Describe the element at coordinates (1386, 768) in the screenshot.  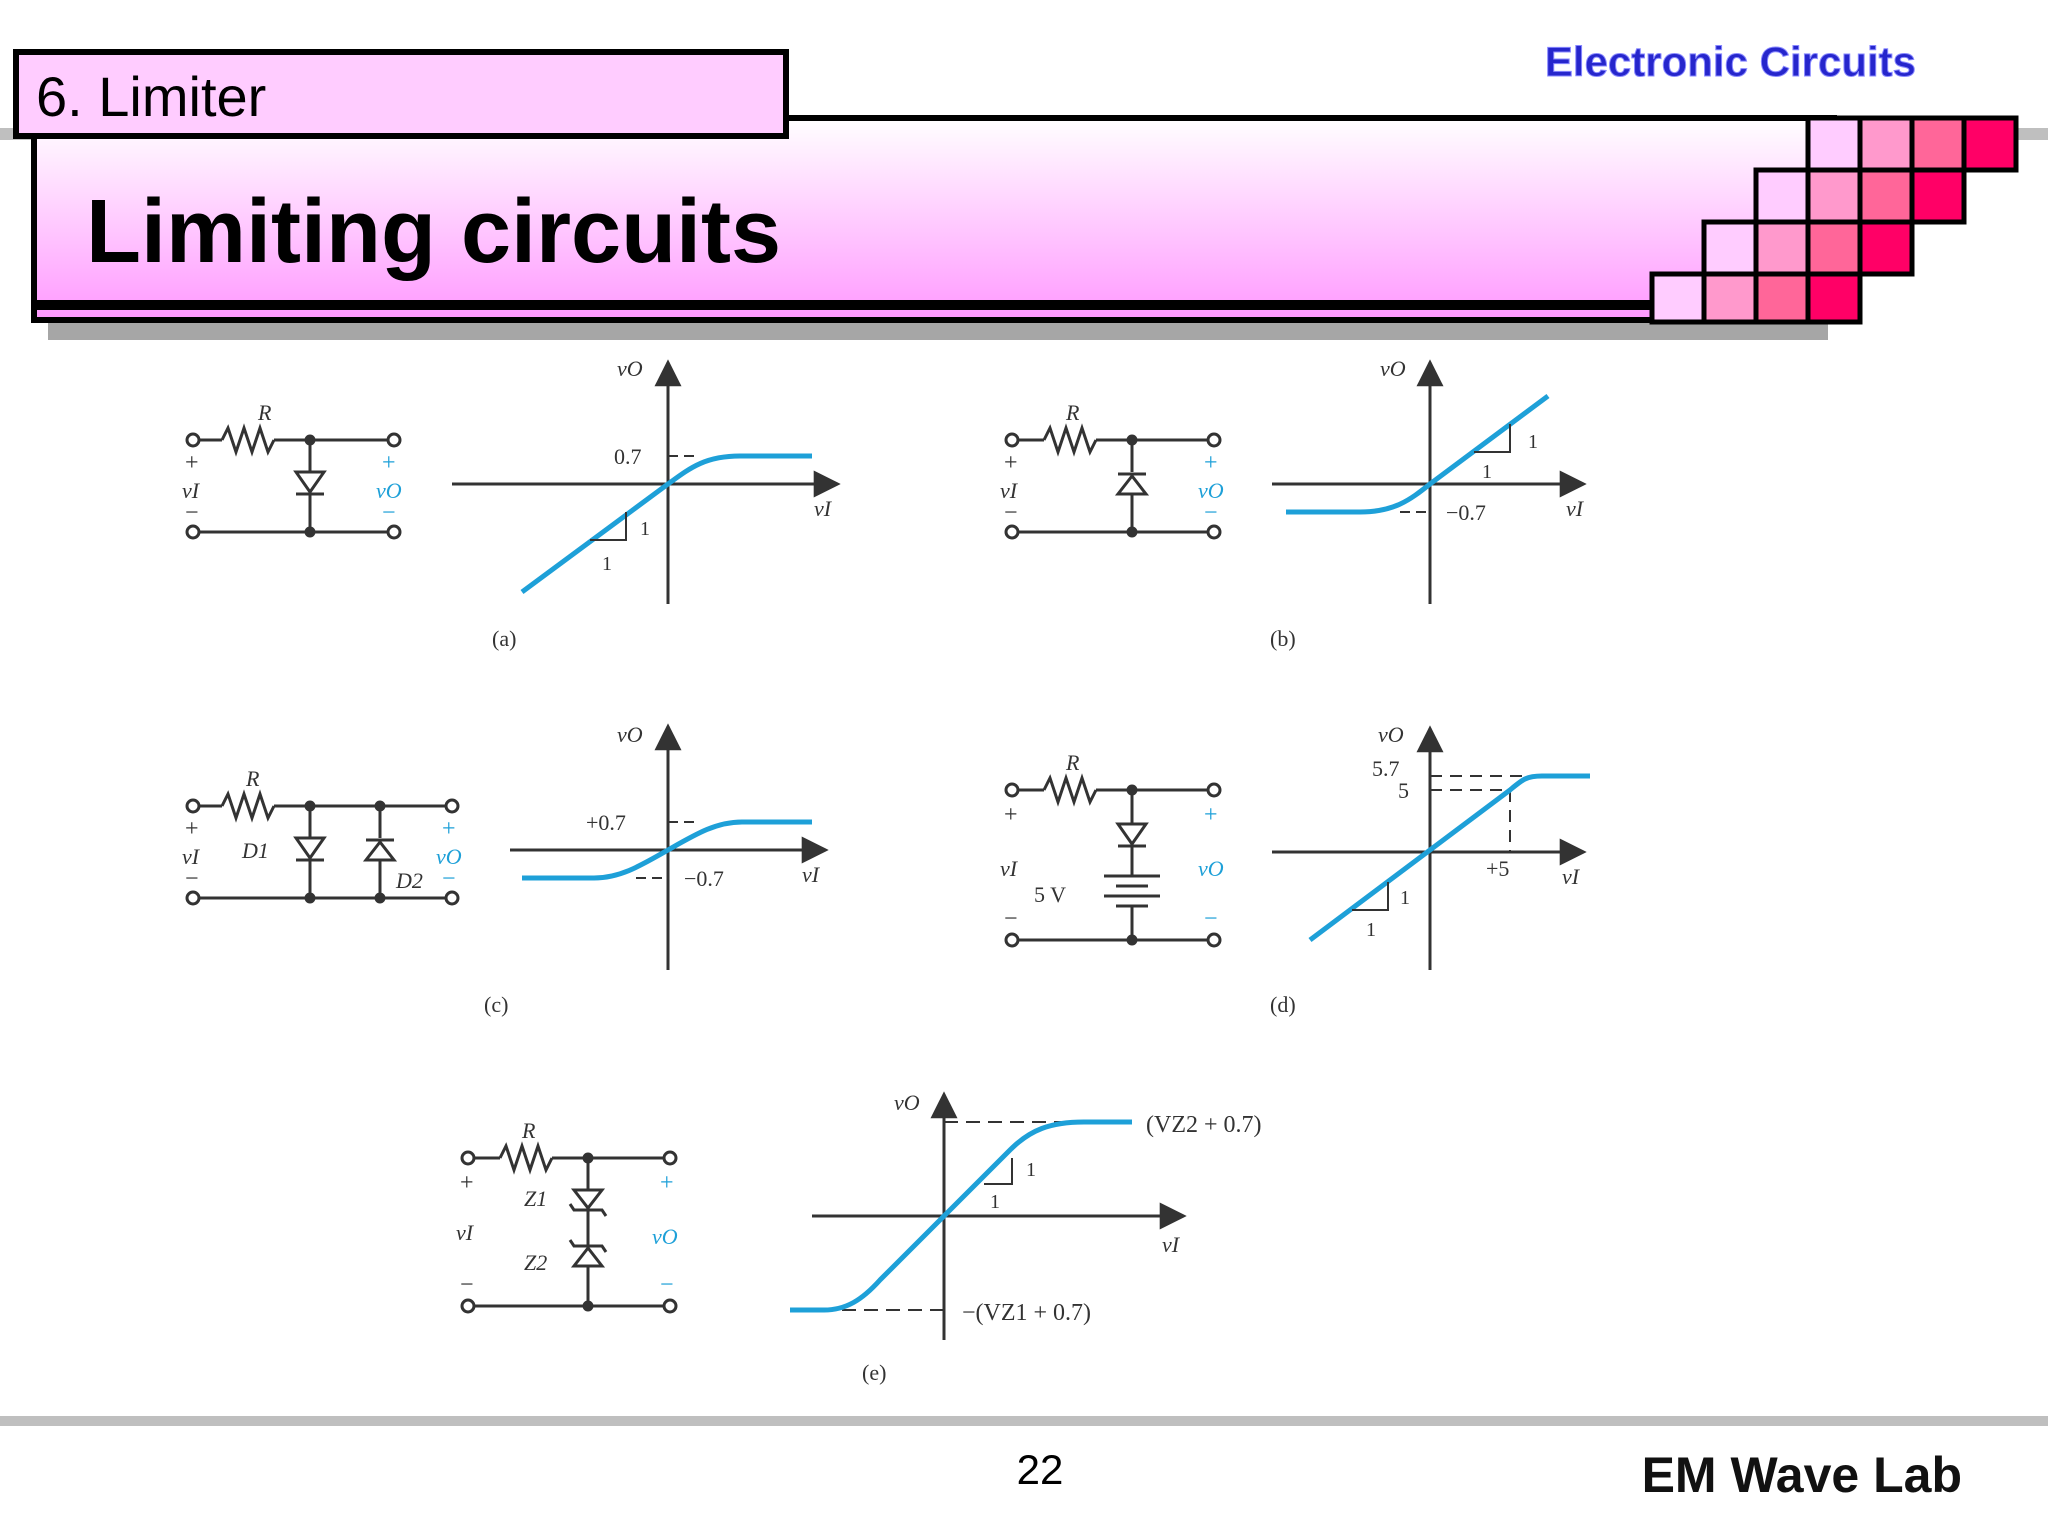
I see `upper-level-label: 5.7` at that location.